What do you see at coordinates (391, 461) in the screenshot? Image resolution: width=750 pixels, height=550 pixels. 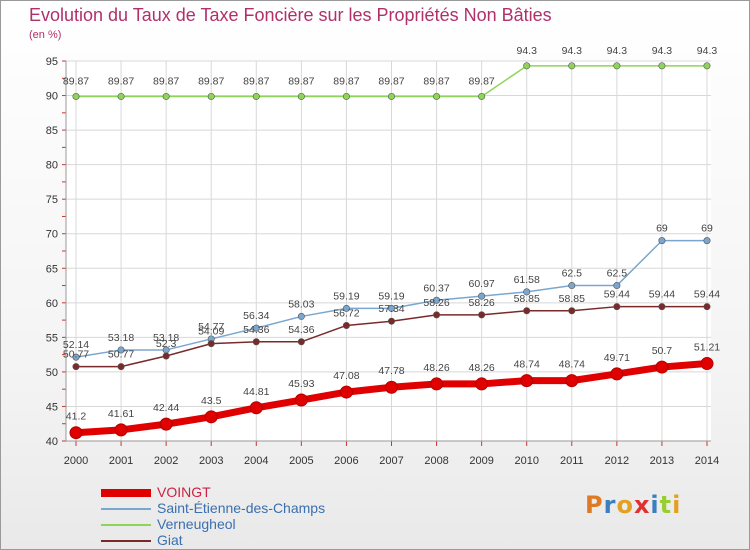 I see `x-tick-label: 2007` at bounding box center [391, 461].